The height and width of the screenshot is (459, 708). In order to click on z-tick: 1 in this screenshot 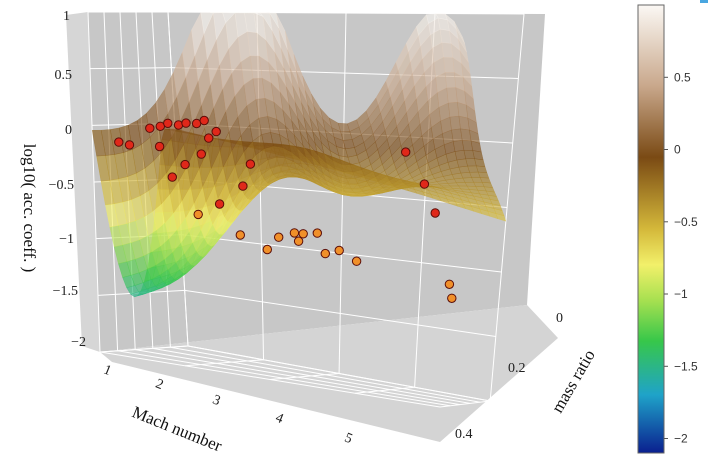, I will do `click(66, 16)`.